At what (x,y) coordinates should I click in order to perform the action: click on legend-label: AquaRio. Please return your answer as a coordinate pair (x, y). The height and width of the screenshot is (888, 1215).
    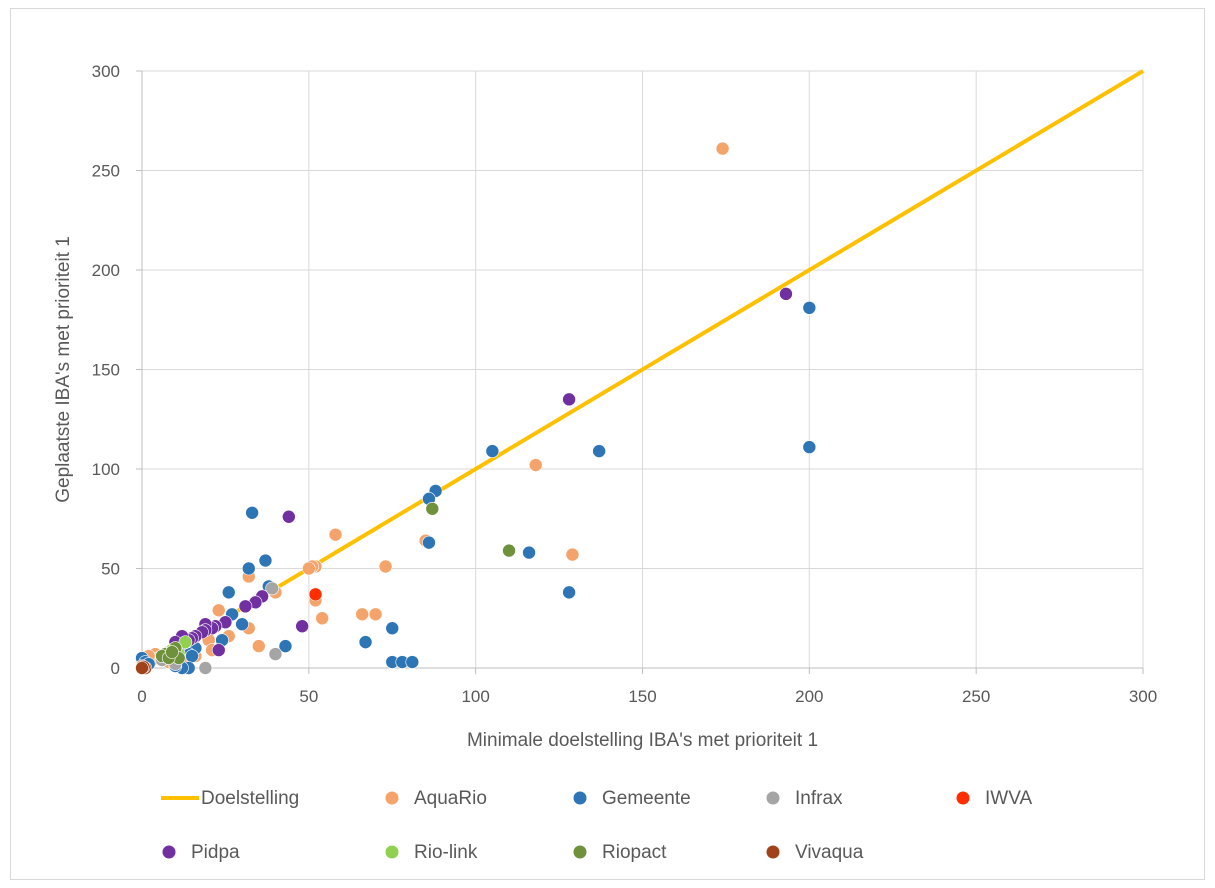
    Looking at the image, I should click on (450, 798).